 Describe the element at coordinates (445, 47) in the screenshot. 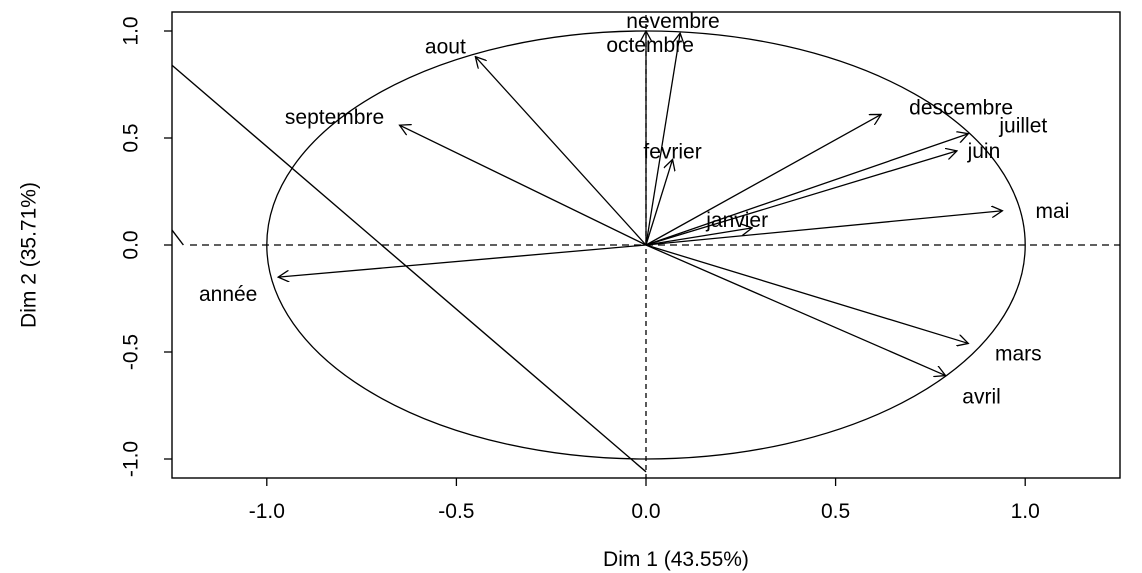

I see `label-aout: aout` at that location.